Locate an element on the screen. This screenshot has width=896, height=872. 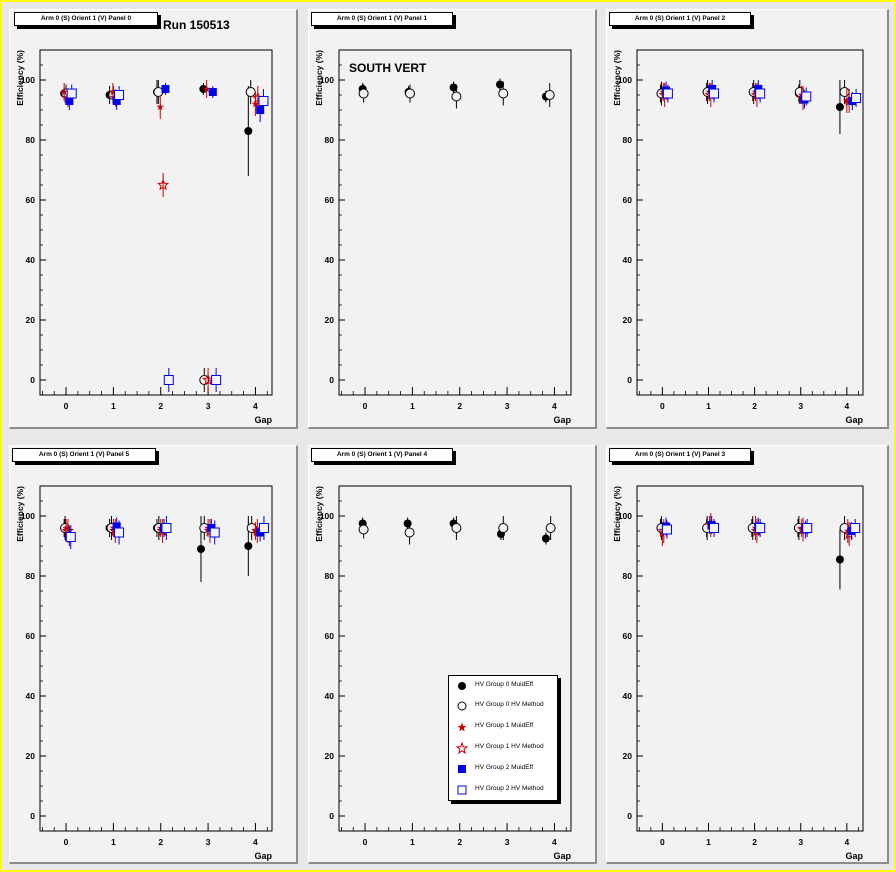
panel-title: Arm 0 (S) Orient 1 (V) Panel 3 is located at coordinates (680, 455).